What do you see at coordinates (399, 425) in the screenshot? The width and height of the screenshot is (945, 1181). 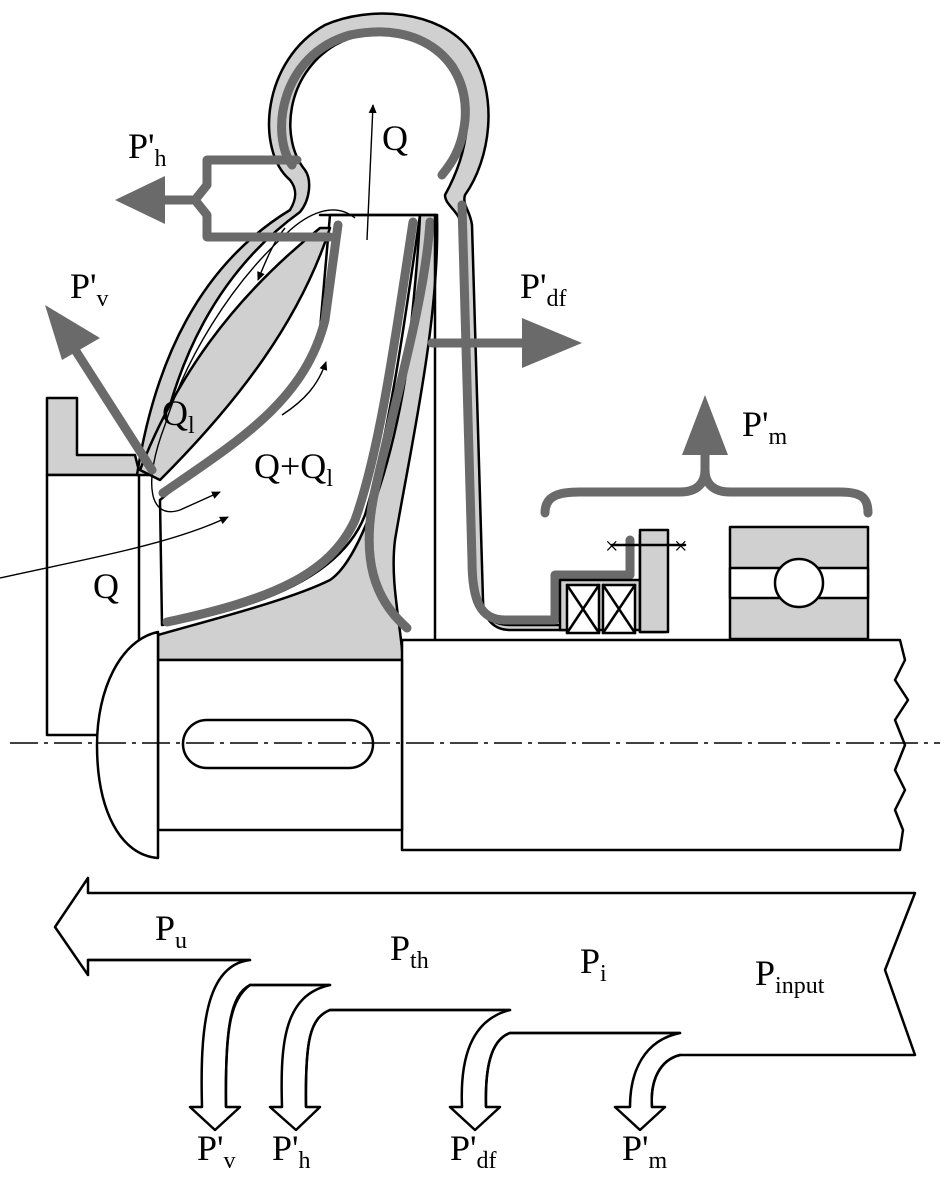 I see `impeller-blade-back` at bounding box center [399, 425].